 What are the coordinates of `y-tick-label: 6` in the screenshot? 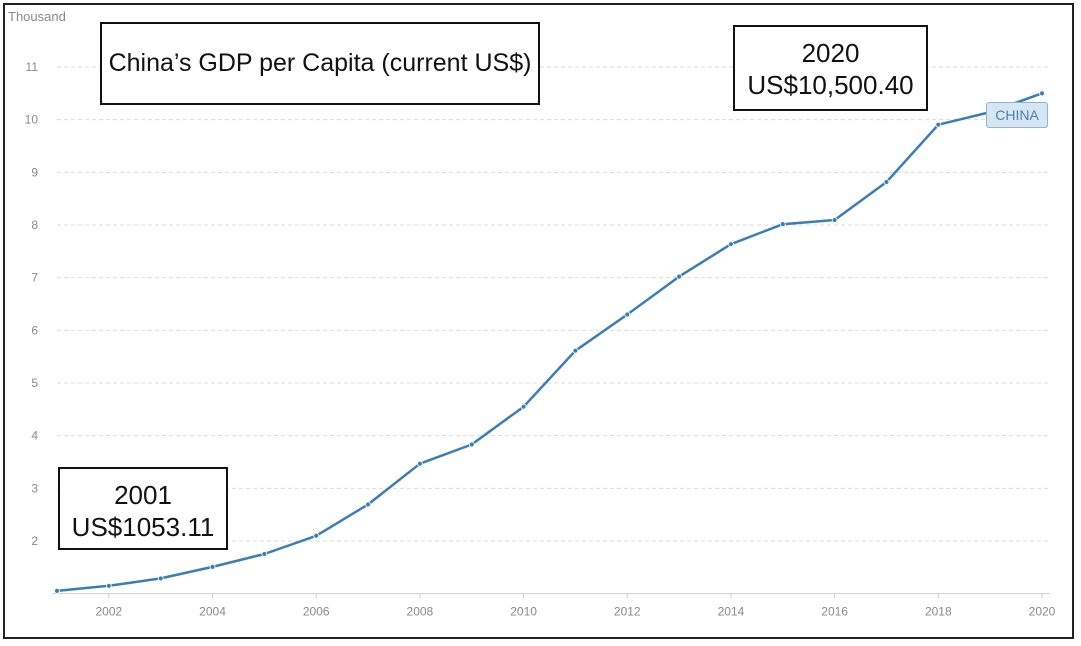 It's located at (34, 330).